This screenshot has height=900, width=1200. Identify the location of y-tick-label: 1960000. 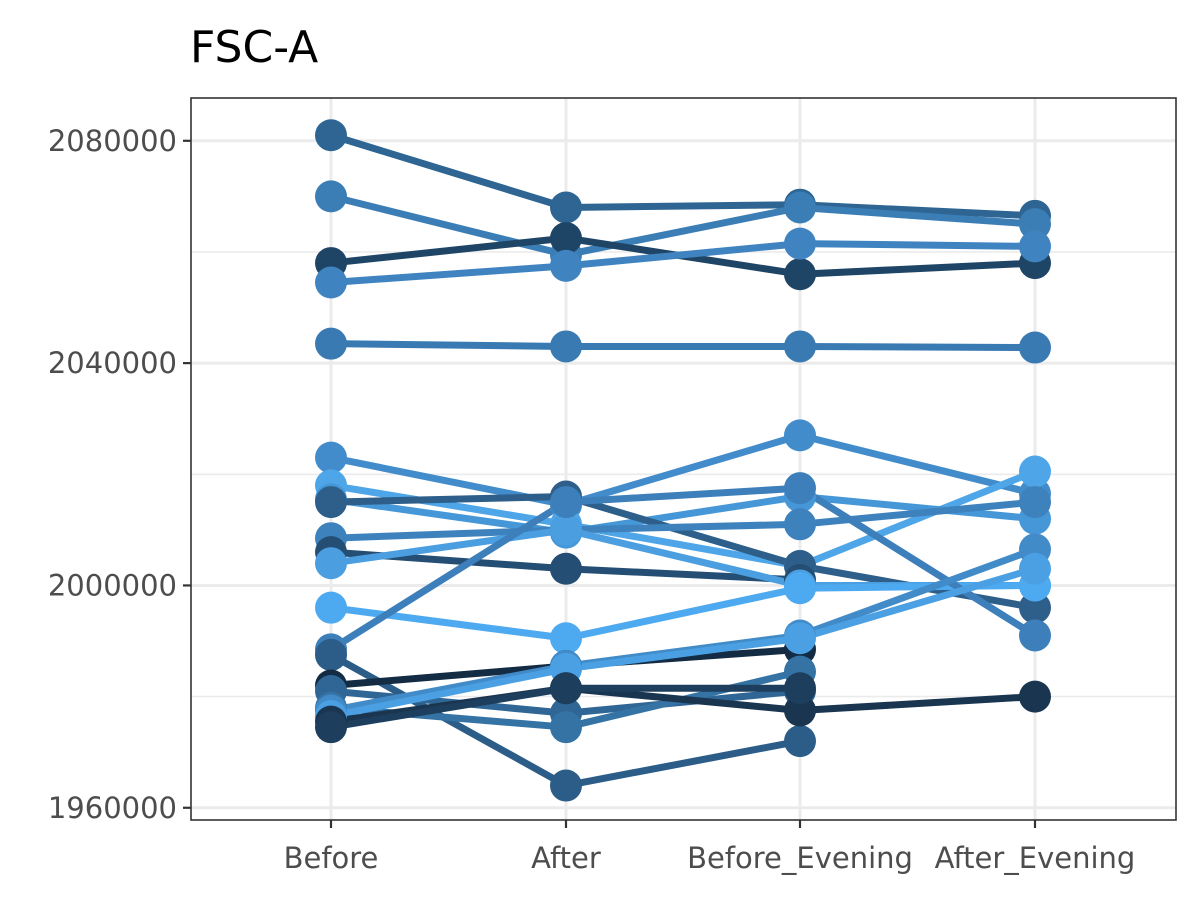
(112, 808).